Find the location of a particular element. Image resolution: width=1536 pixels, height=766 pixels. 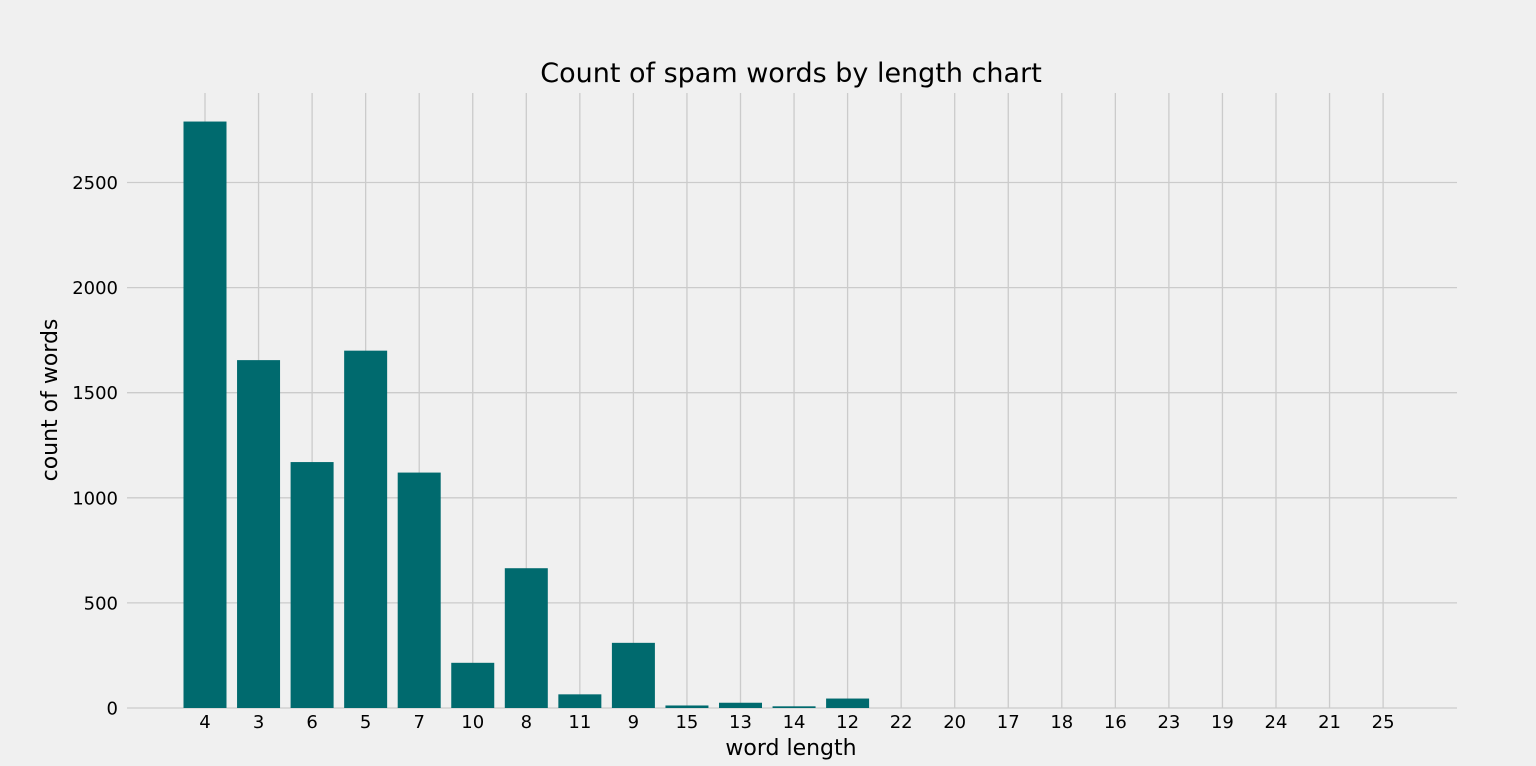

x-tick-label: 9 is located at coordinates (633, 722).